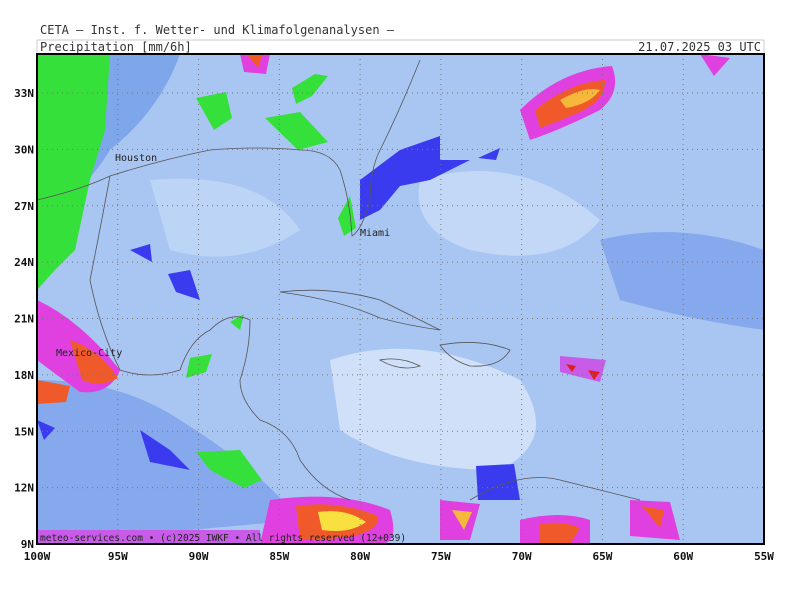 The height and width of the screenshot is (600, 800). Describe the element at coordinates (24, 431) in the screenshot. I see `lat-label: 15N` at that location.